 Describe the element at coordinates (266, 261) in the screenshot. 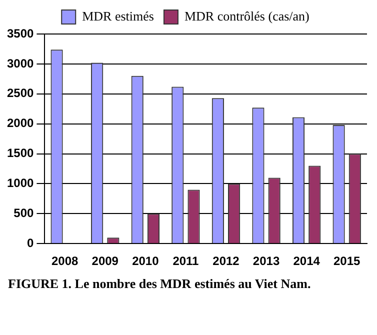

I see `x-tick-label: 2013` at that location.